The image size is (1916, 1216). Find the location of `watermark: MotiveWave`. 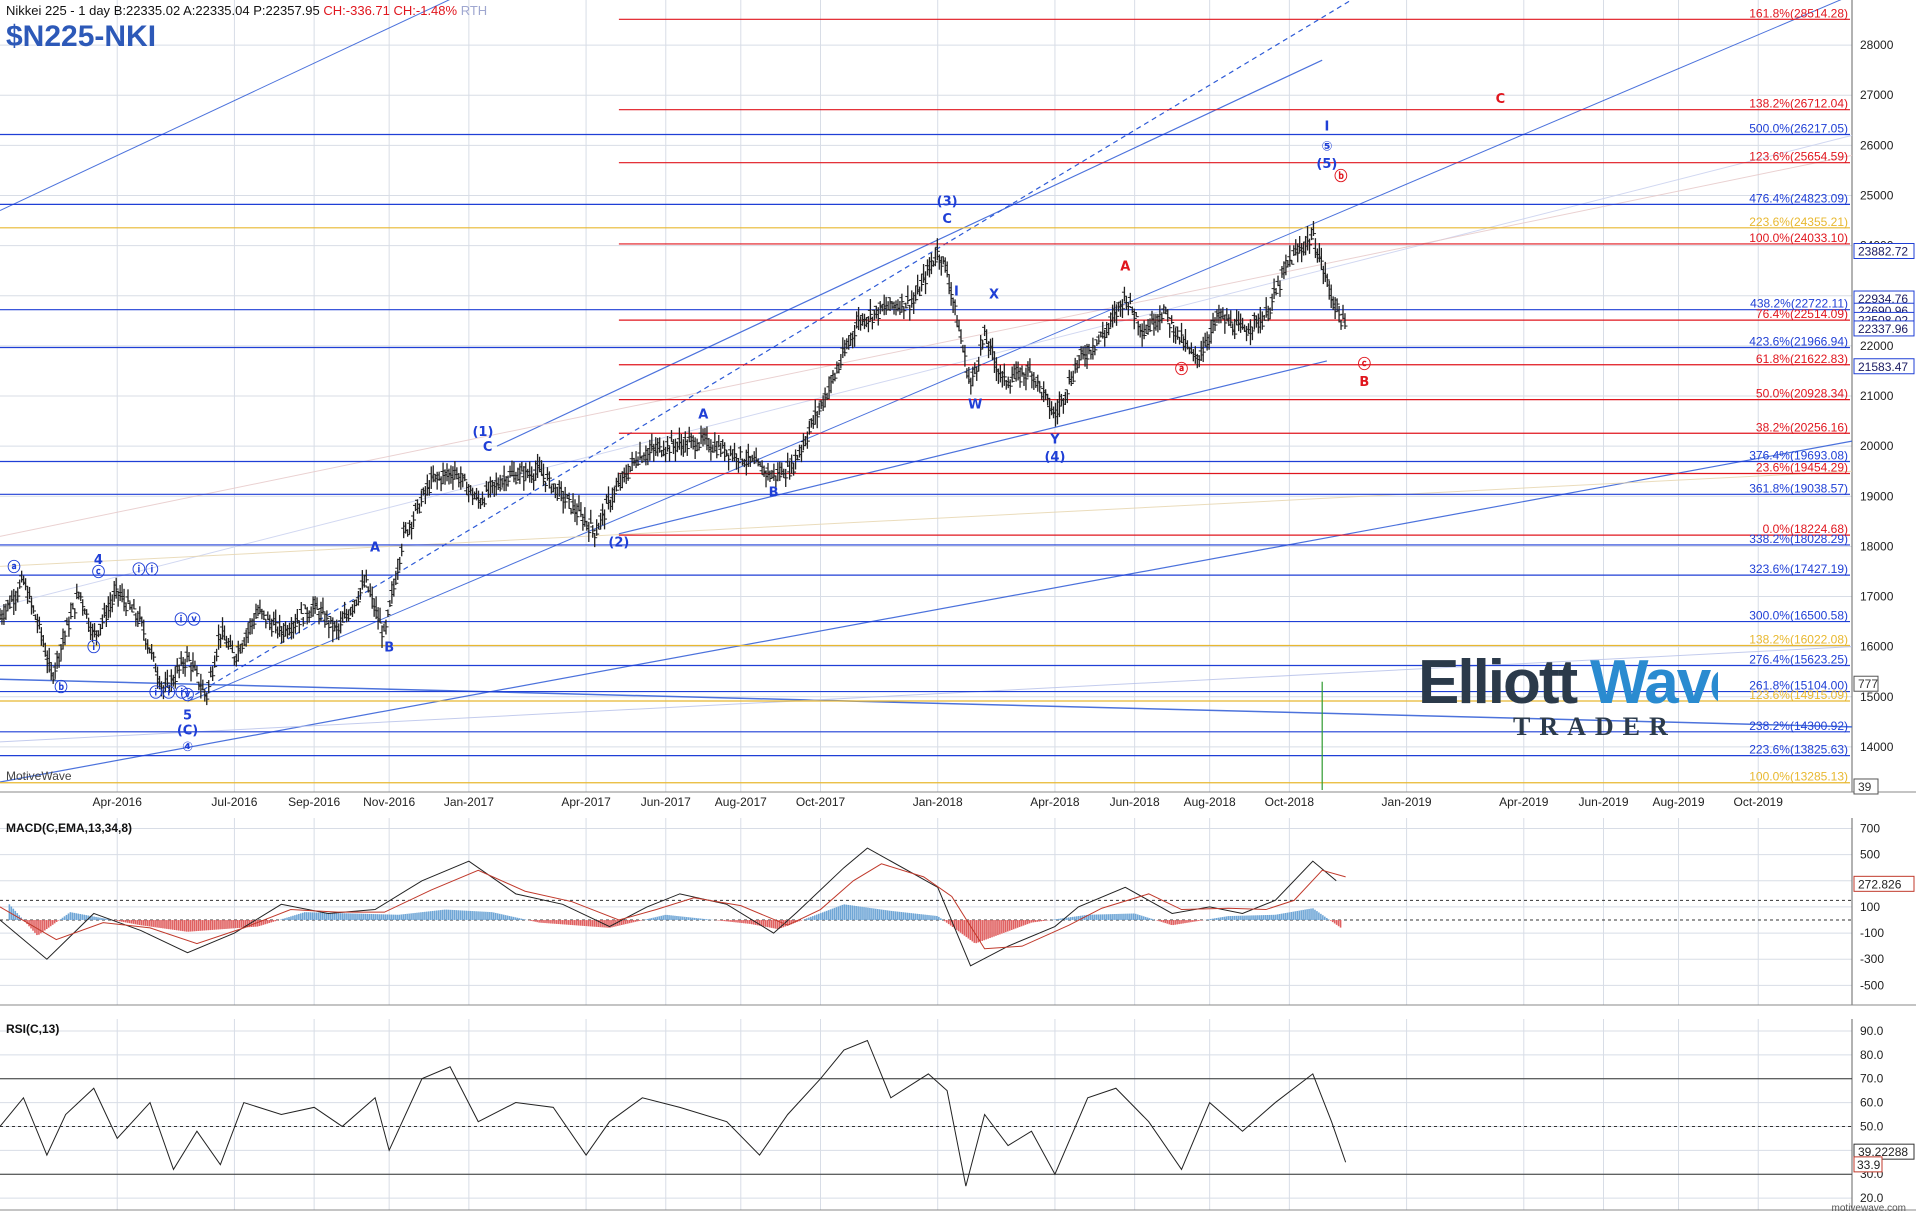

watermark: MotiveWave is located at coordinates (39, 776).